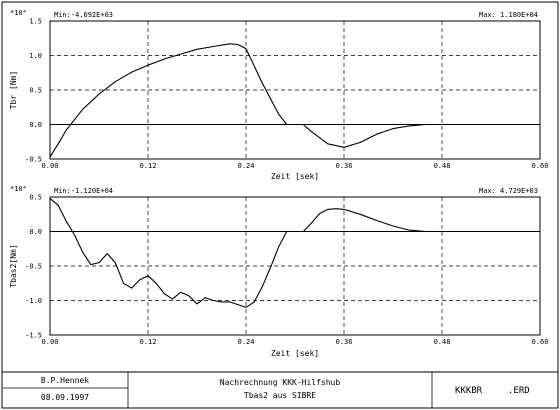  What do you see at coordinates (519, 391) in the screenshot?
I see `drawing-extension: .ERD` at bounding box center [519, 391].